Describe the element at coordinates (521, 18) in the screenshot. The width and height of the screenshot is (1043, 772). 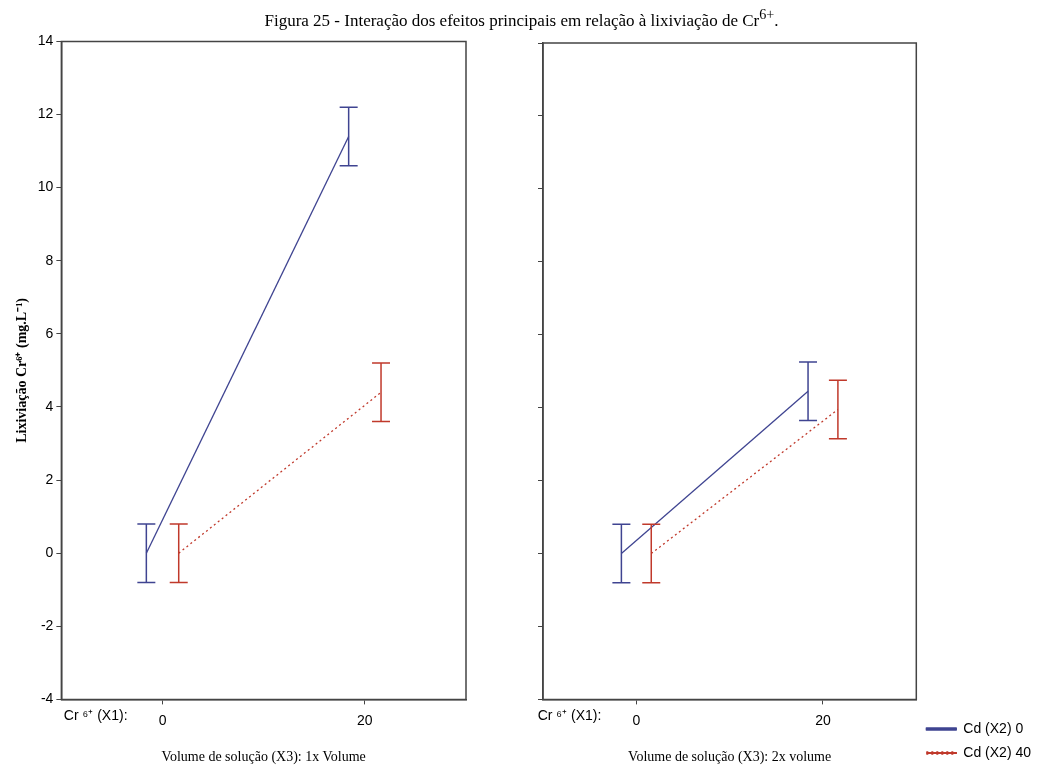
I see `text: Figura 25 - Interação dos efeitos principais em relação à lixiviação de Cr$^{6+}$.` at that location.